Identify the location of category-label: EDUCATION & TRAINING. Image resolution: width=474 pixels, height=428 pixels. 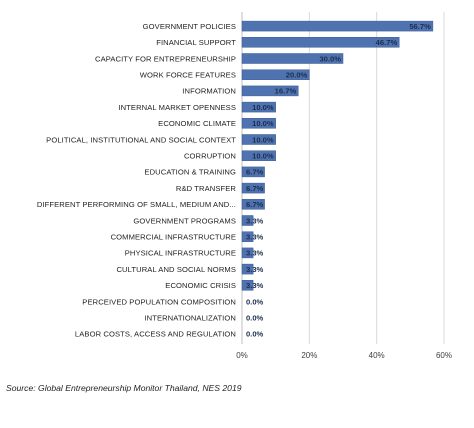
(190, 172).